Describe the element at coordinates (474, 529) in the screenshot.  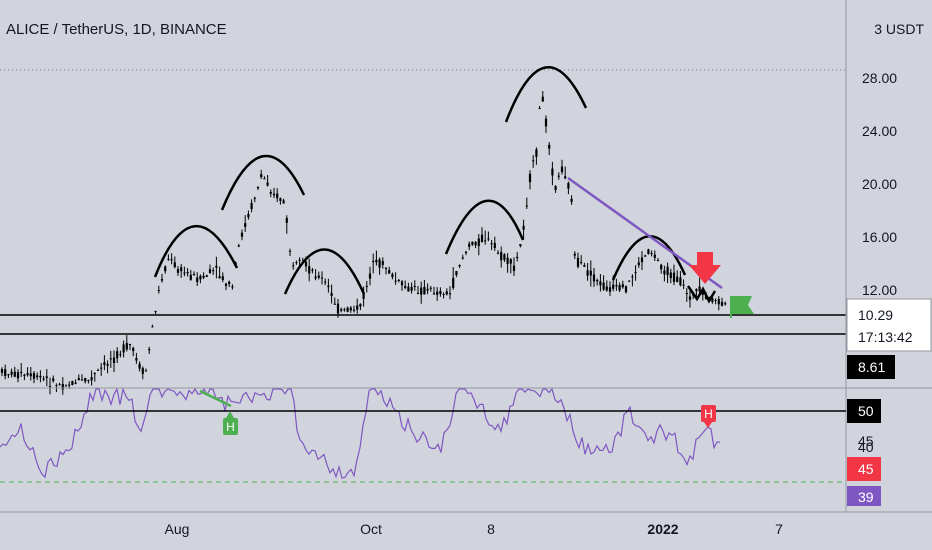
I see `time-axis: Aug Oct 8 2022 7` at that location.